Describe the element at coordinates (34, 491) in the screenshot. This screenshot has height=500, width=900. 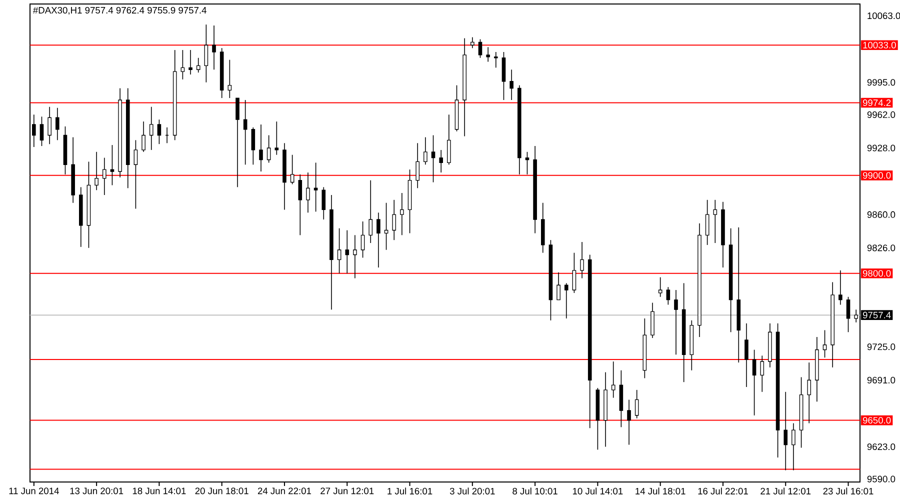
I see `x-tick-label: 11 Jun 2014` at that location.